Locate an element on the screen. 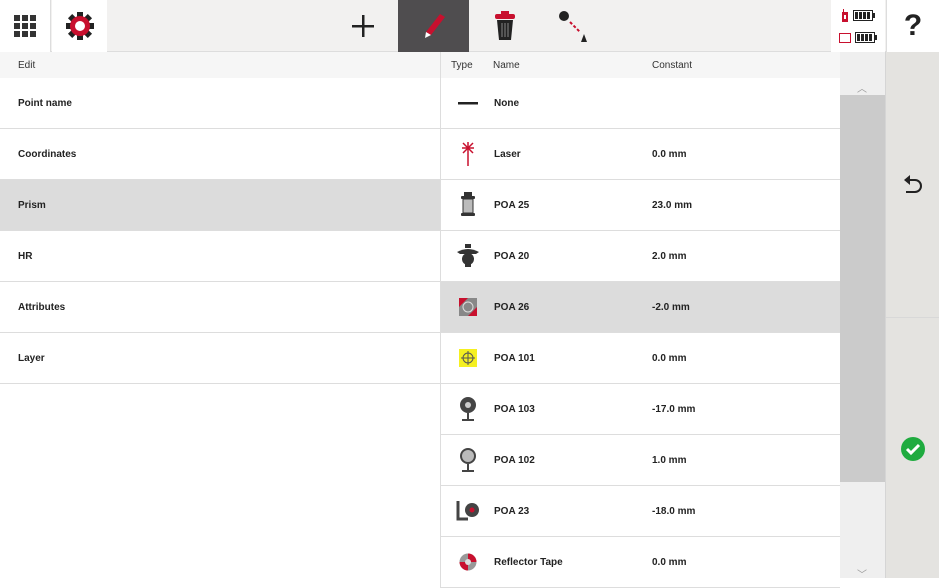  edit-item-label: Coordinates is located at coordinates (47, 154).